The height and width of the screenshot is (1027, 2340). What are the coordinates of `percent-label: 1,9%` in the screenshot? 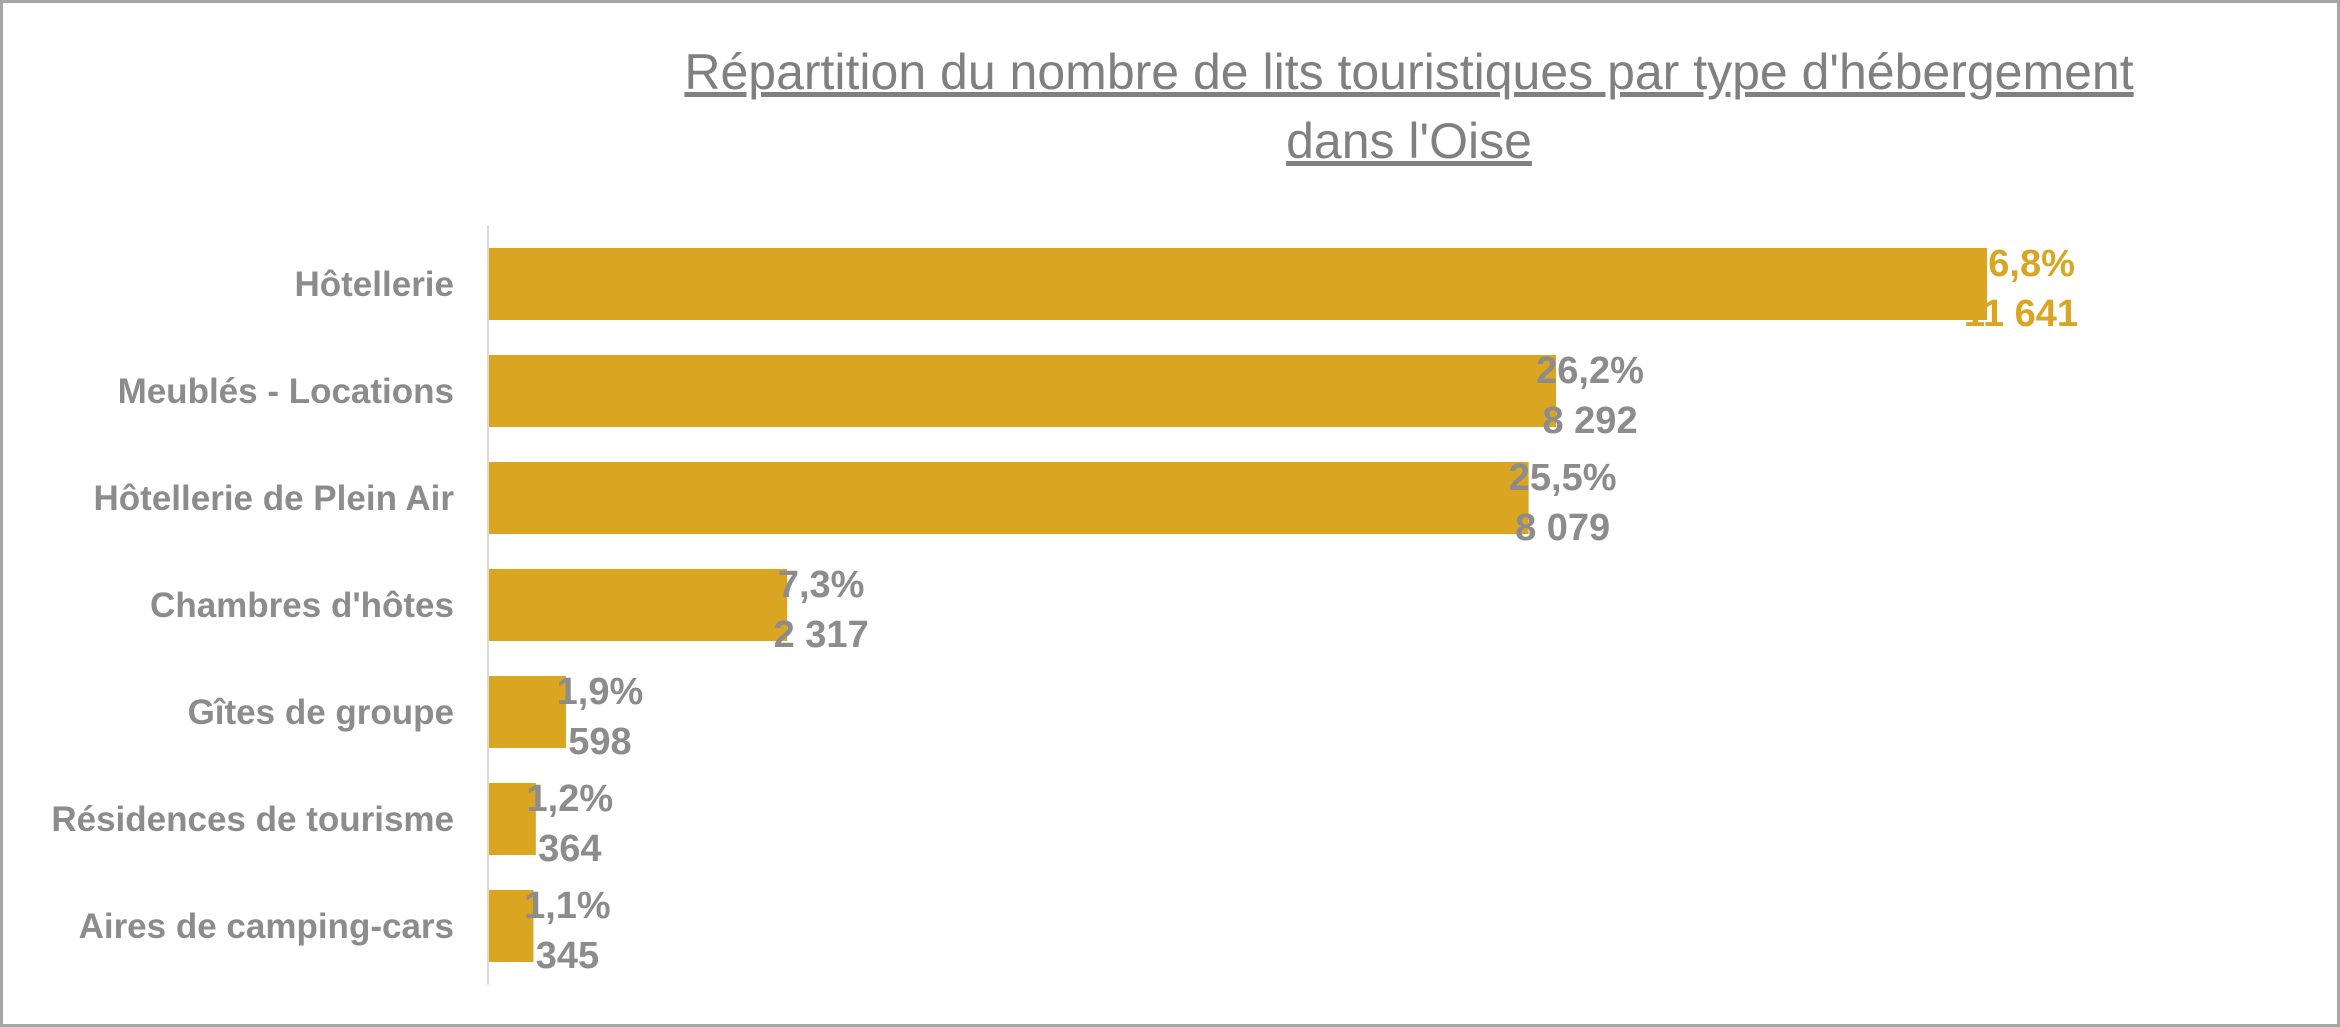 It's located at (600, 692).